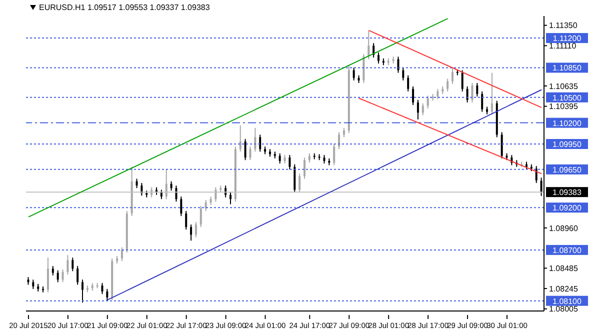  What do you see at coordinates (567, 301) in the screenshot?
I see `ref-line-label: 1.08100` at bounding box center [567, 301].